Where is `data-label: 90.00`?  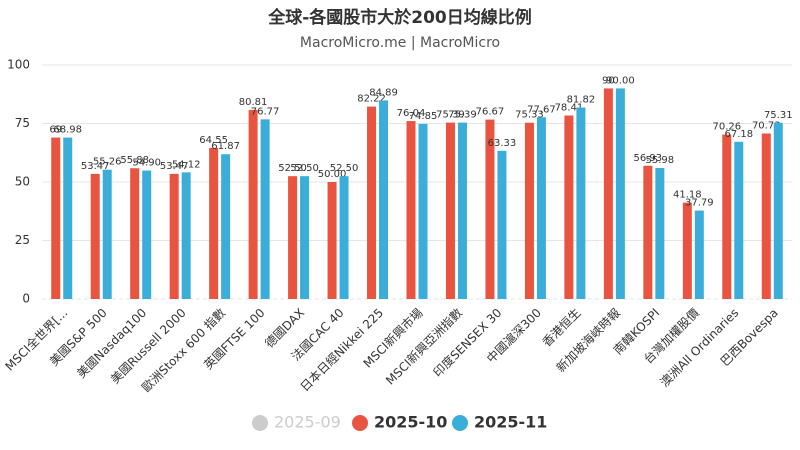 data-label: 90.00 is located at coordinates (620, 80).